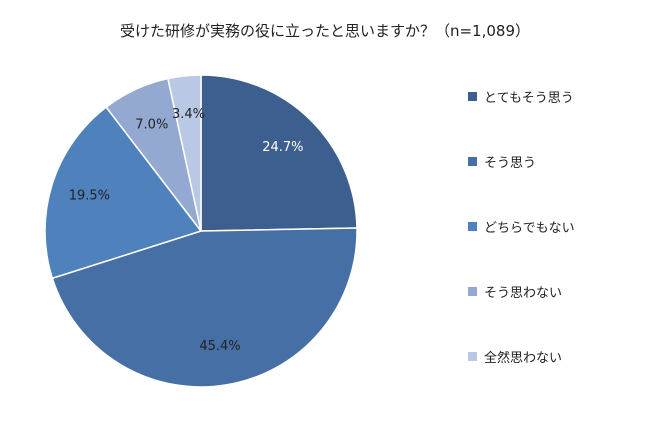 The image size is (650, 436). Describe the element at coordinates (523, 358) in the screenshot. I see `legend-label-5: 全然思わない` at that location.